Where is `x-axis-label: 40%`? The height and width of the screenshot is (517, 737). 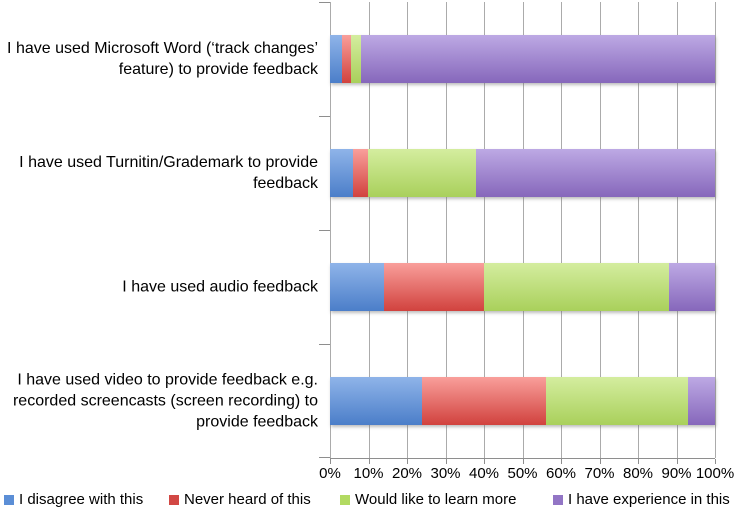 x-axis-label: 40% is located at coordinates (484, 473).